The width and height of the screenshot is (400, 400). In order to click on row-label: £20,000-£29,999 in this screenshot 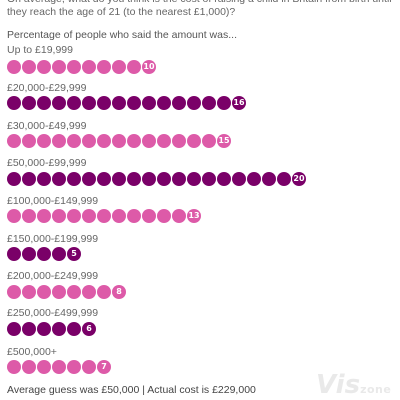, I will do `click(47, 88)`.